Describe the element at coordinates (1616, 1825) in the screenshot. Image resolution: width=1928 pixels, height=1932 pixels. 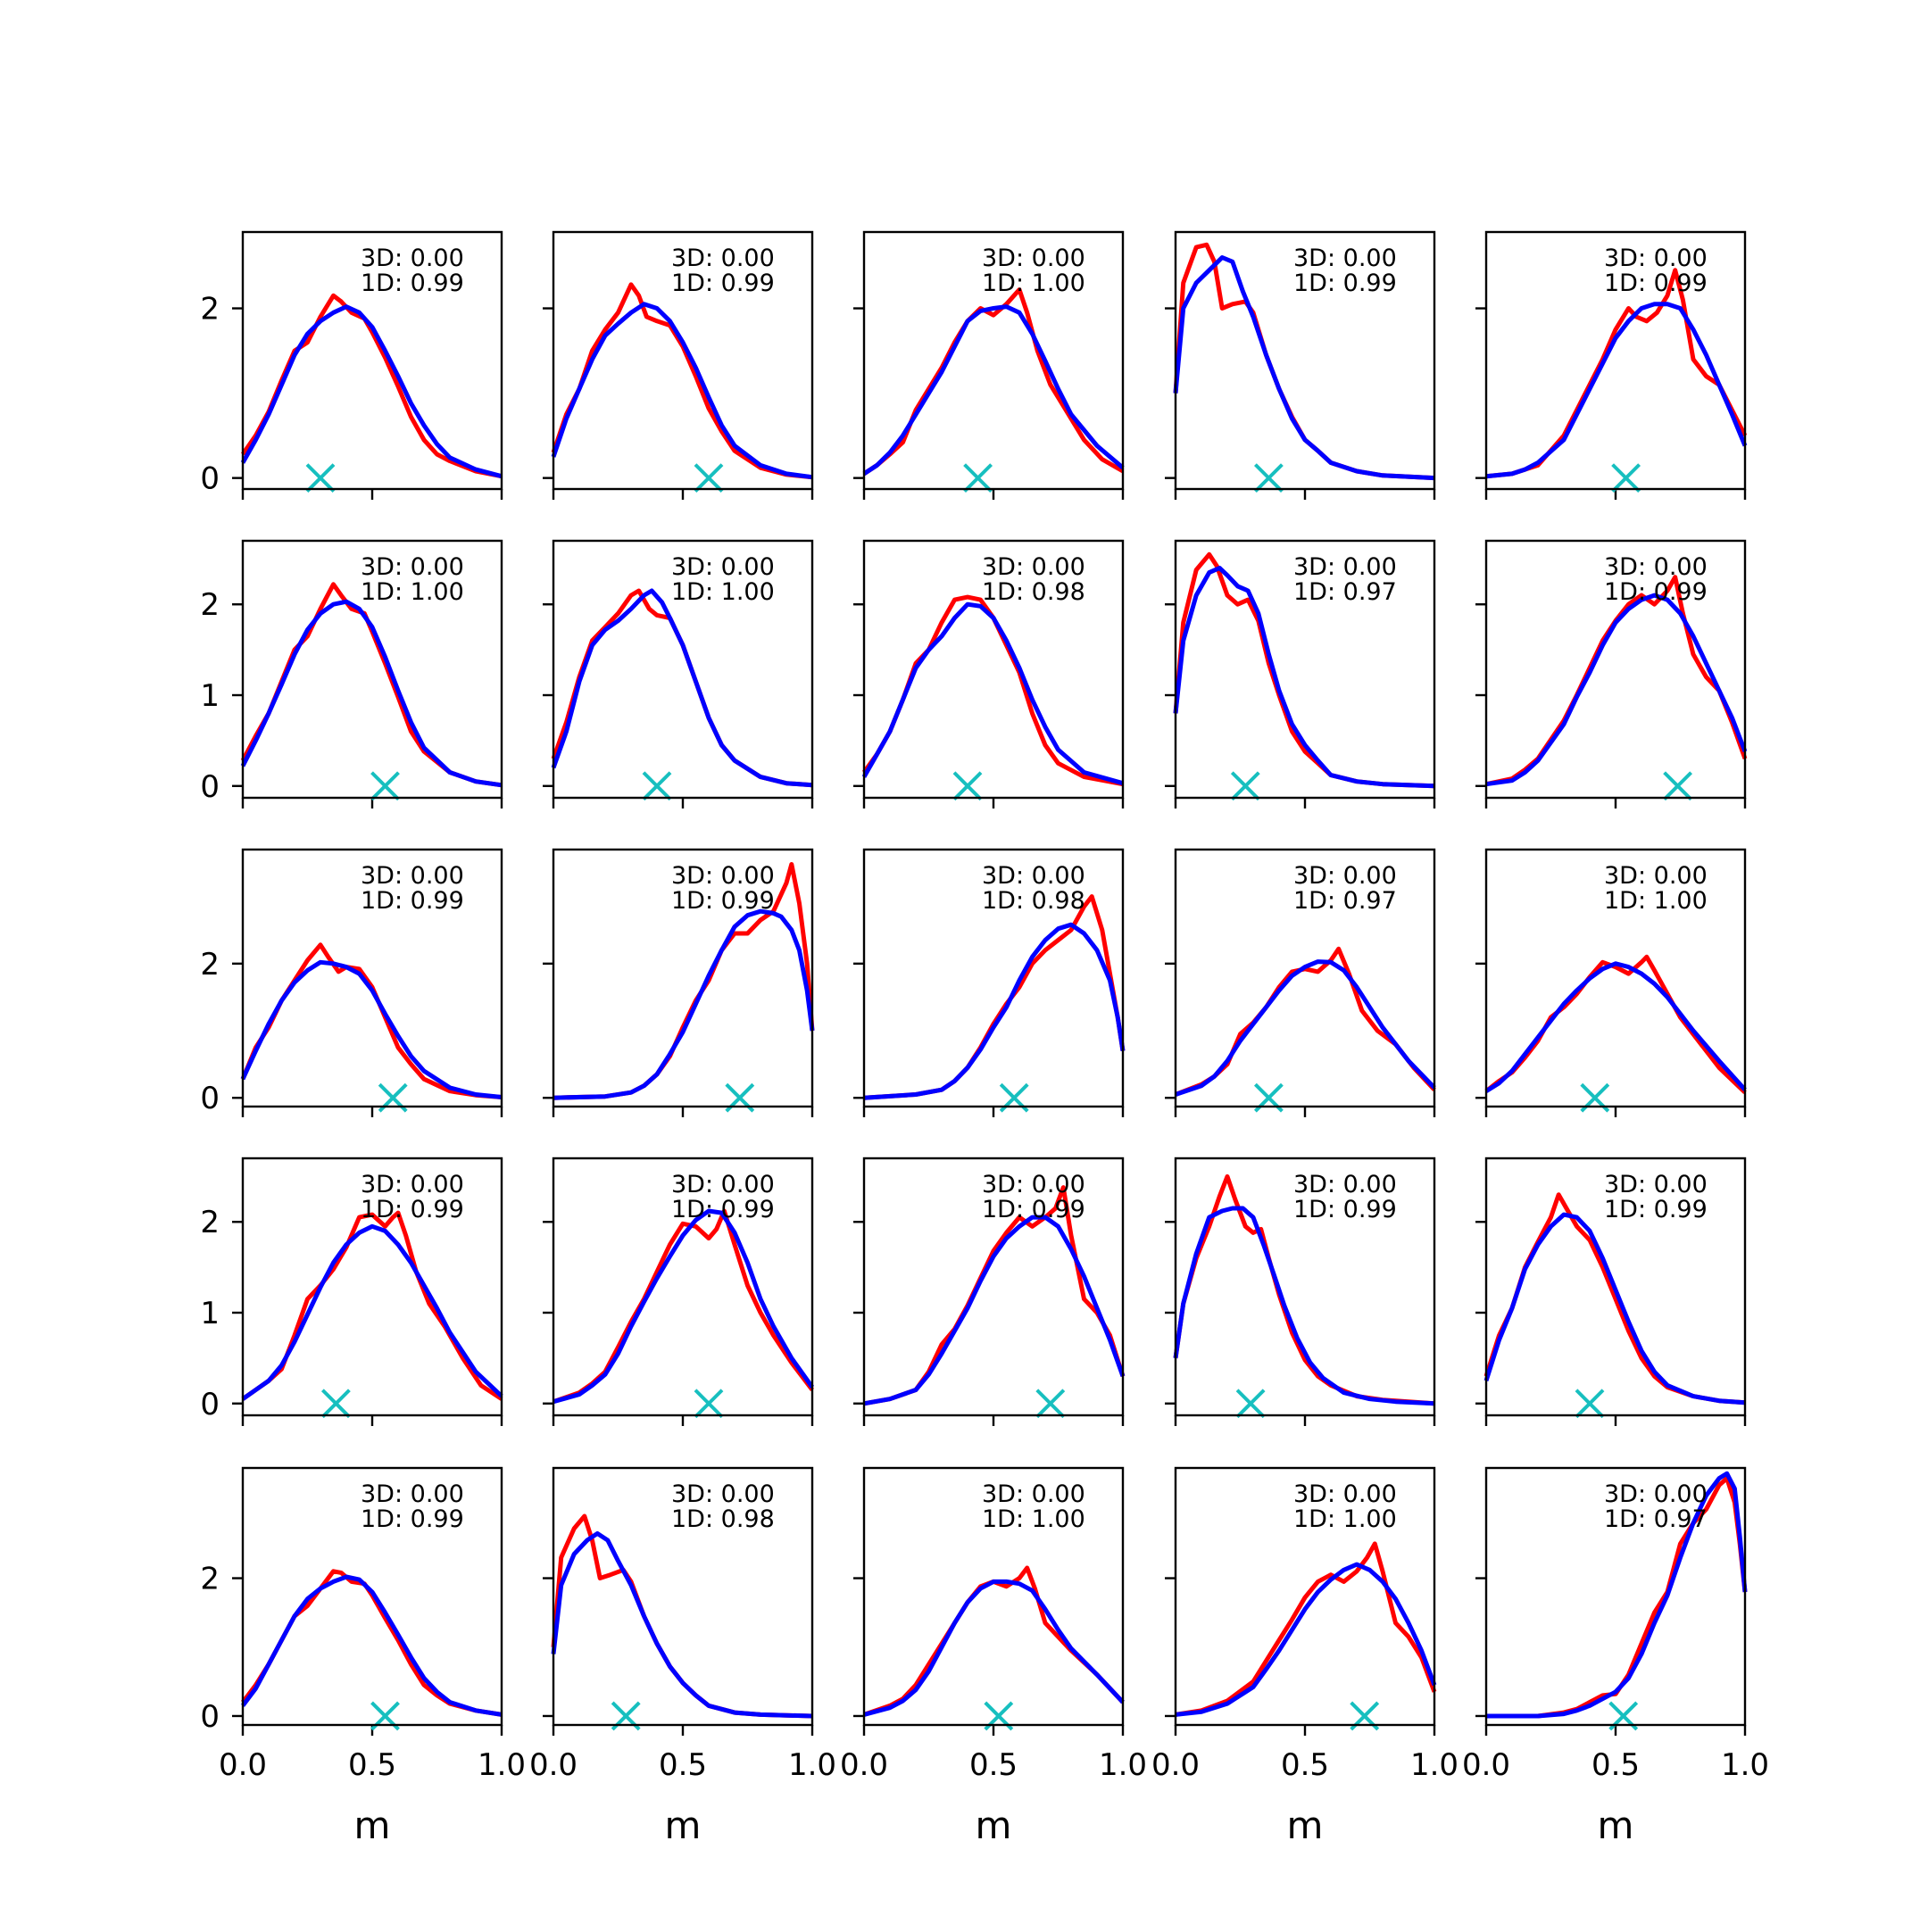
I see `x-axis-label: m` at that location.